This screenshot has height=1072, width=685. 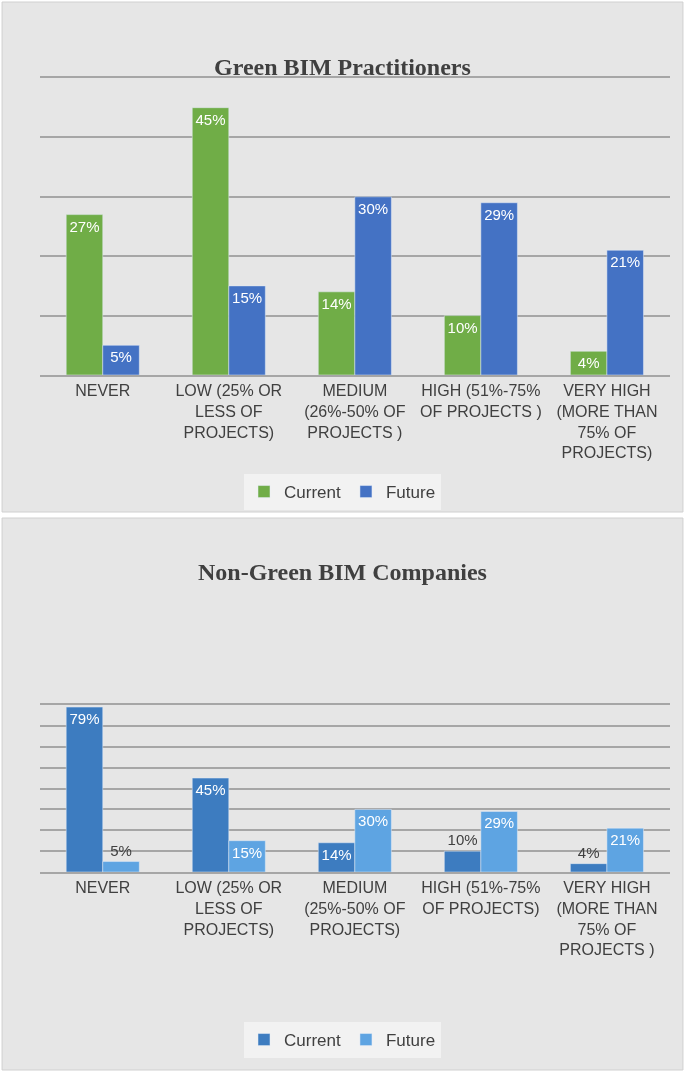 What do you see at coordinates (342, 67) in the screenshot?
I see `chart-title: Green BIM Practitioners` at bounding box center [342, 67].